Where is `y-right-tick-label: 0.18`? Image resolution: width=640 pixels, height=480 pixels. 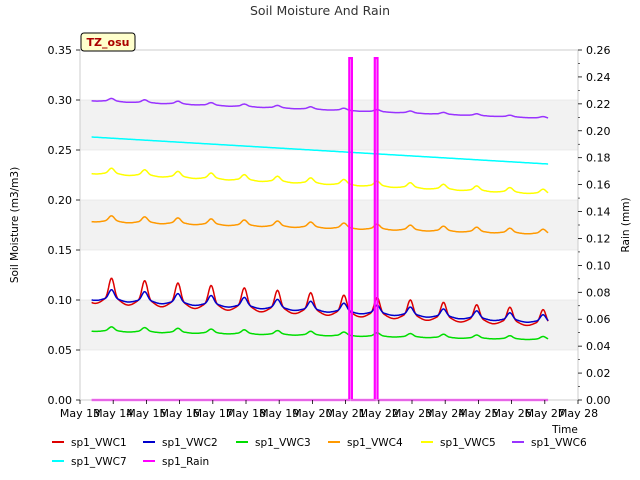 y-right-tick-label: 0.18 is located at coordinates (598, 158).